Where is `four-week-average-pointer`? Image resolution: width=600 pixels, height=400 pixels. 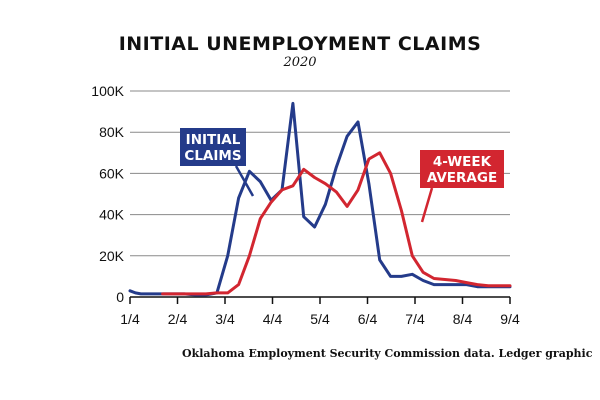 four-week-average-pointer is located at coordinates (427, 205).